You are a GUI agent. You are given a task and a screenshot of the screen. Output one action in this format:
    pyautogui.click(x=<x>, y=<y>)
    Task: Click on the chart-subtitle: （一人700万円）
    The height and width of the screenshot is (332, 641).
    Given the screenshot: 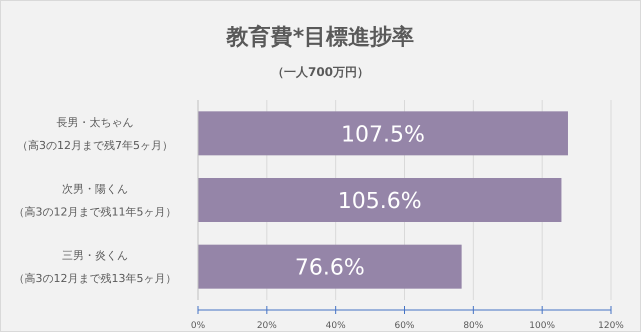 What is the action you would take?
    pyautogui.click(x=321, y=72)
    